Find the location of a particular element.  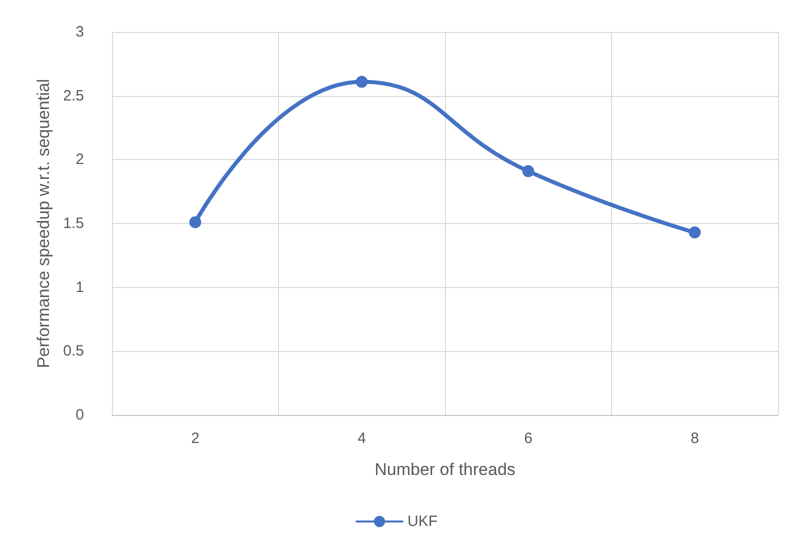

y-tick-label: 0.5 is located at coordinates (73, 351).